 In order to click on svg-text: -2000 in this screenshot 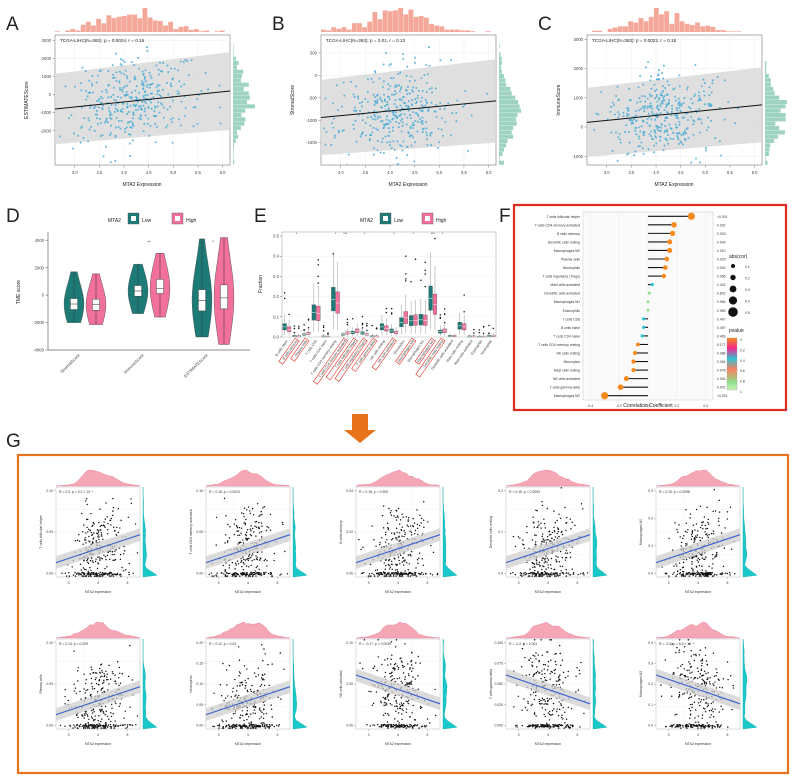, I will do `click(38, 322)`.